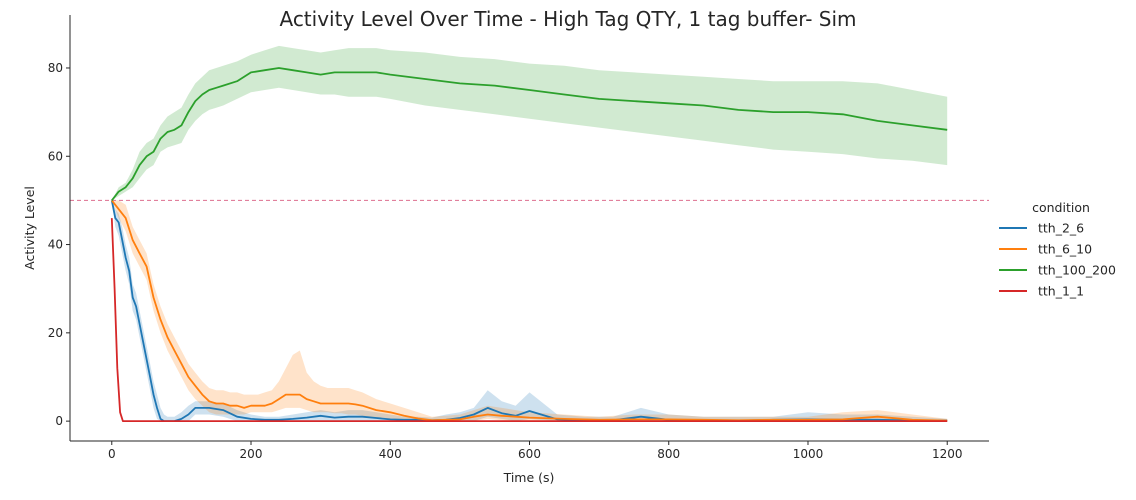 Image resolution: width=1136 pixels, height=500 pixels. Describe the element at coordinates (808, 454) in the screenshot. I see `x-tick-label: 1000` at that location.